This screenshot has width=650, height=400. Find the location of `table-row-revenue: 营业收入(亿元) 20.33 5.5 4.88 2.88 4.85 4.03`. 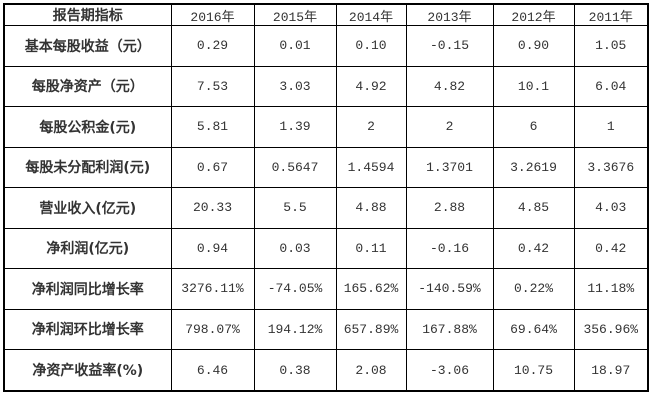

table-row-revenue: 营业收入(亿元) 20.33 5.5 4.88 2.88 4.85 4.03 is located at coordinates (326, 208).